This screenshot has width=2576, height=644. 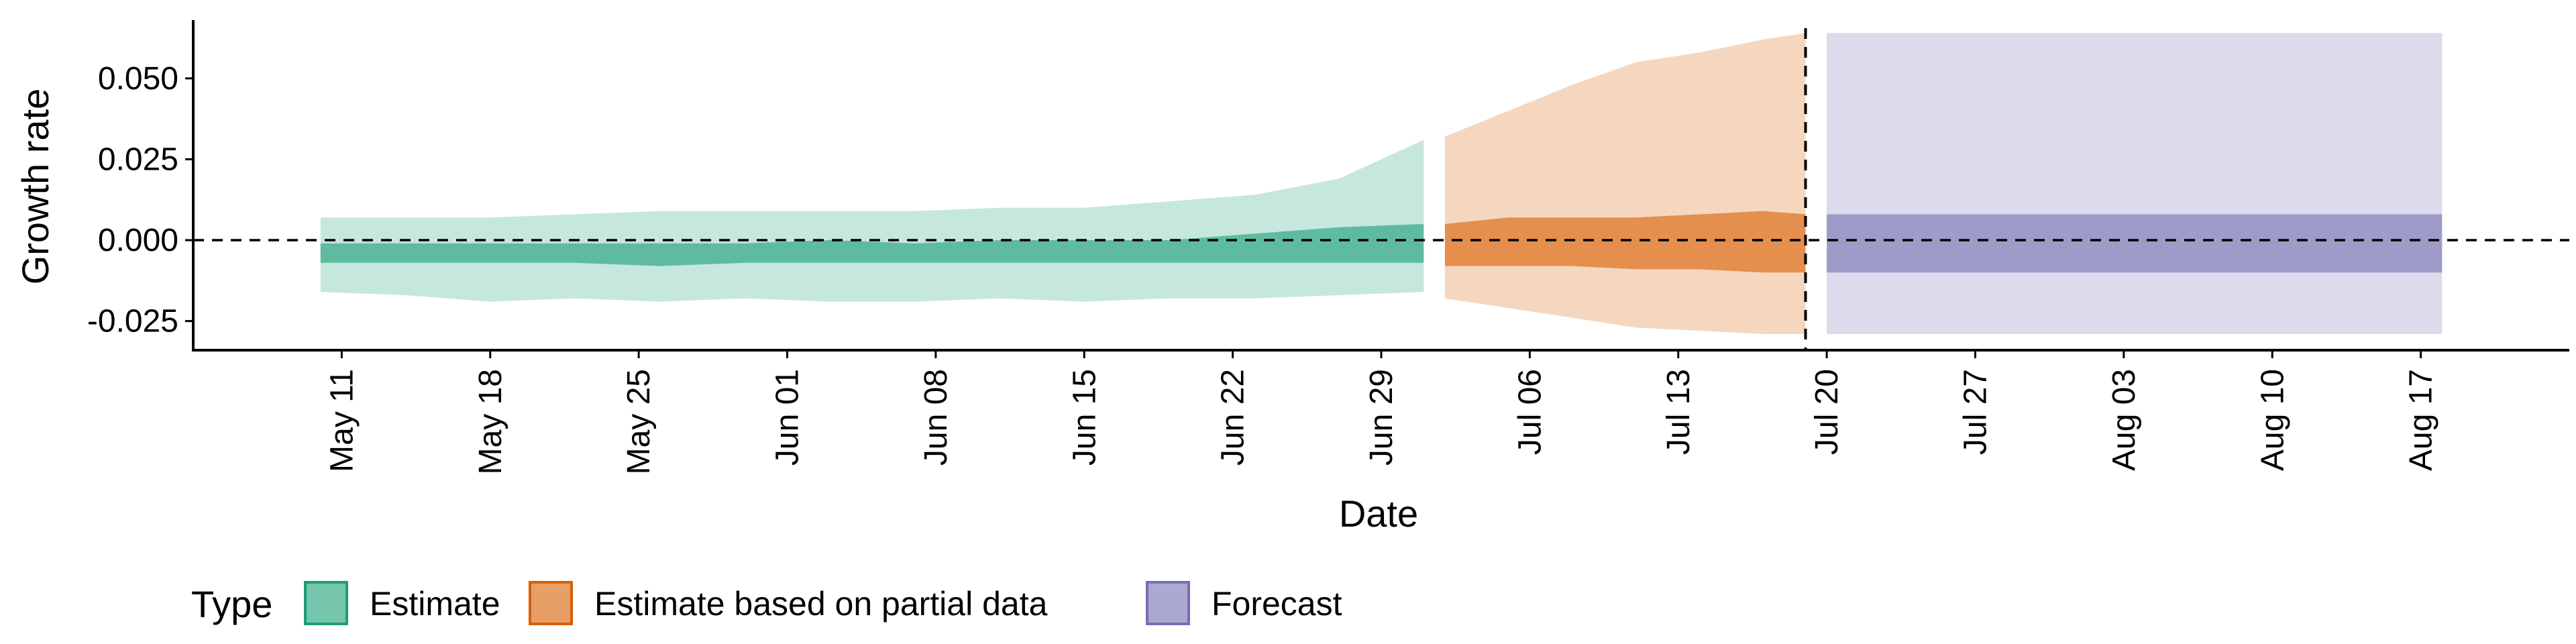 What do you see at coordinates (1084, 417) in the screenshot?
I see `x-tick-label: Jun 15` at bounding box center [1084, 417].